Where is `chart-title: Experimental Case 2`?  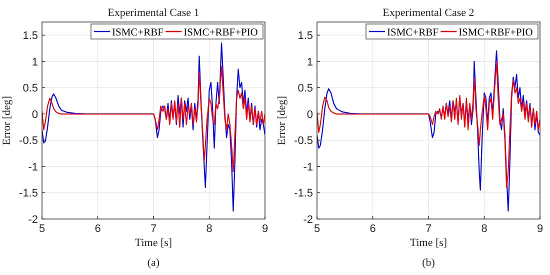 chart-title: Experimental Case 2 is located at coordinates (428, 13).